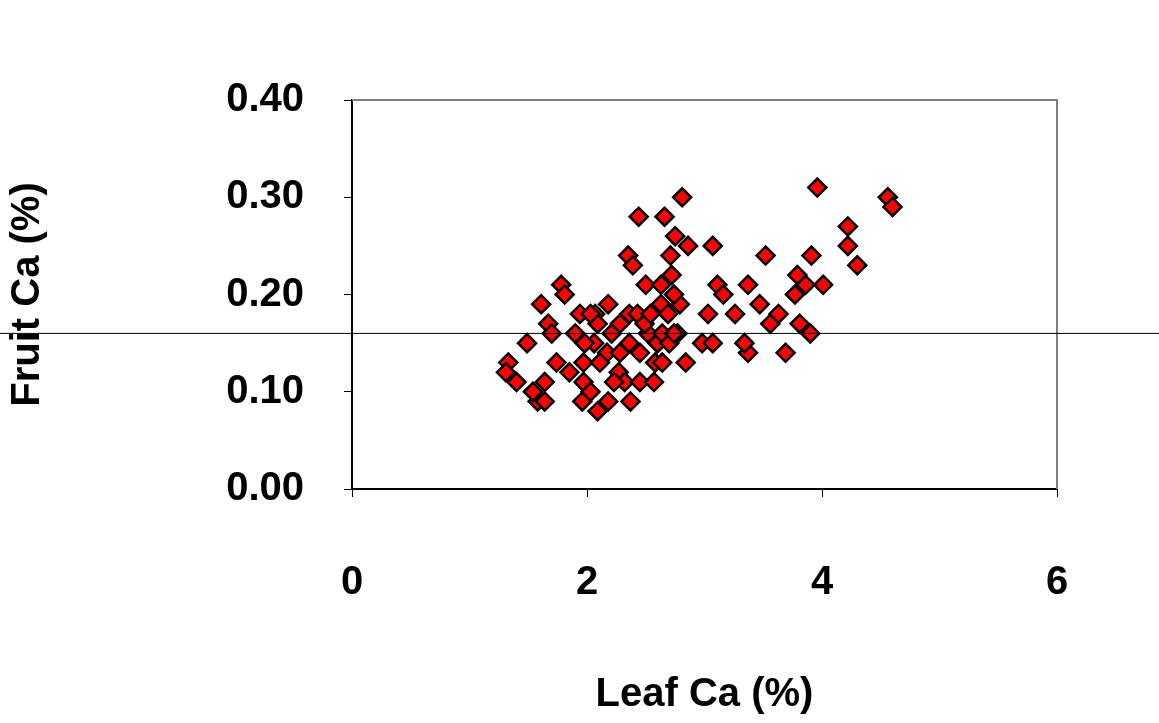  I want to click on y-tick-label: 0.10, so click(265, 388).